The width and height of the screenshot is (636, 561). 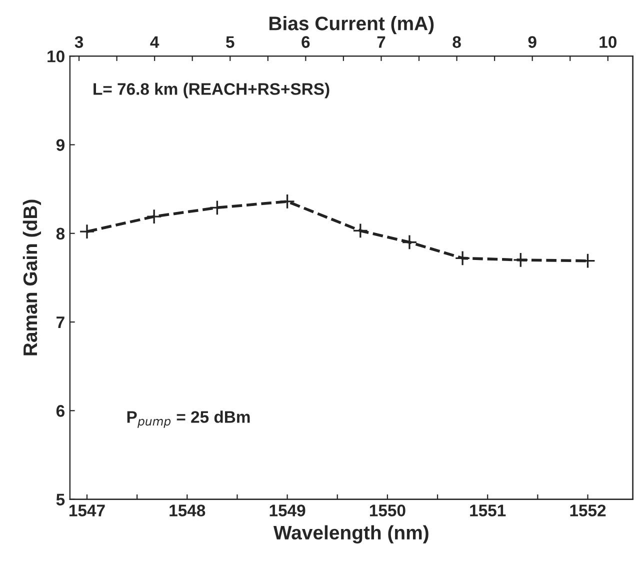 I want to click on x2-tick-label: 6, so click(x=306, y=42).